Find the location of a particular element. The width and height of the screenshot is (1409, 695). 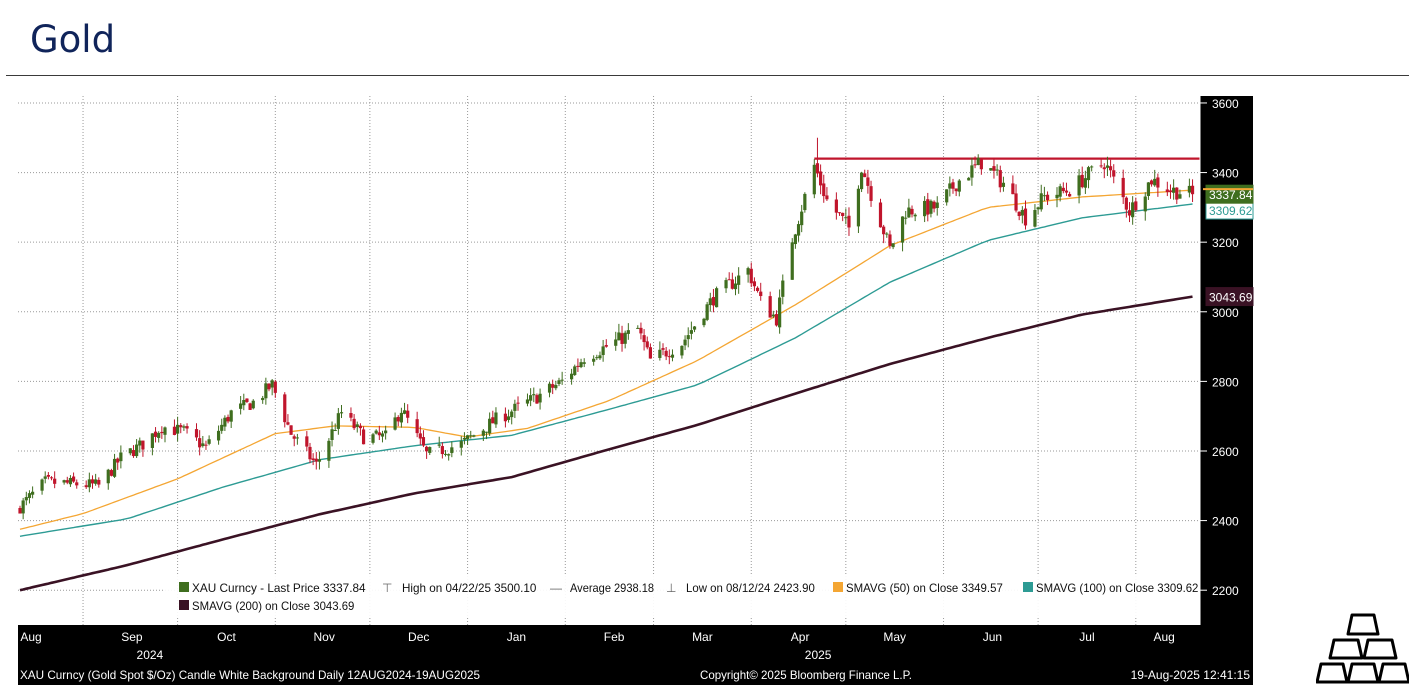

x-month-label: Jul is located at coordinates (1086, 637).